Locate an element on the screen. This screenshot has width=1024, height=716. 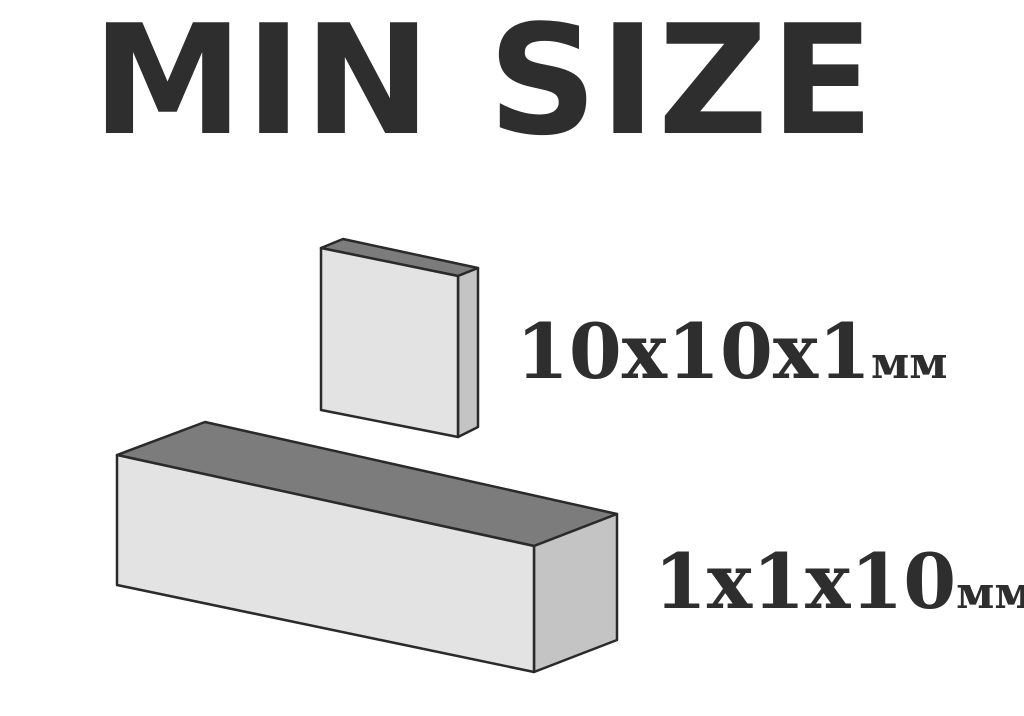
plate-side-face is located at coordinates (468, 352).